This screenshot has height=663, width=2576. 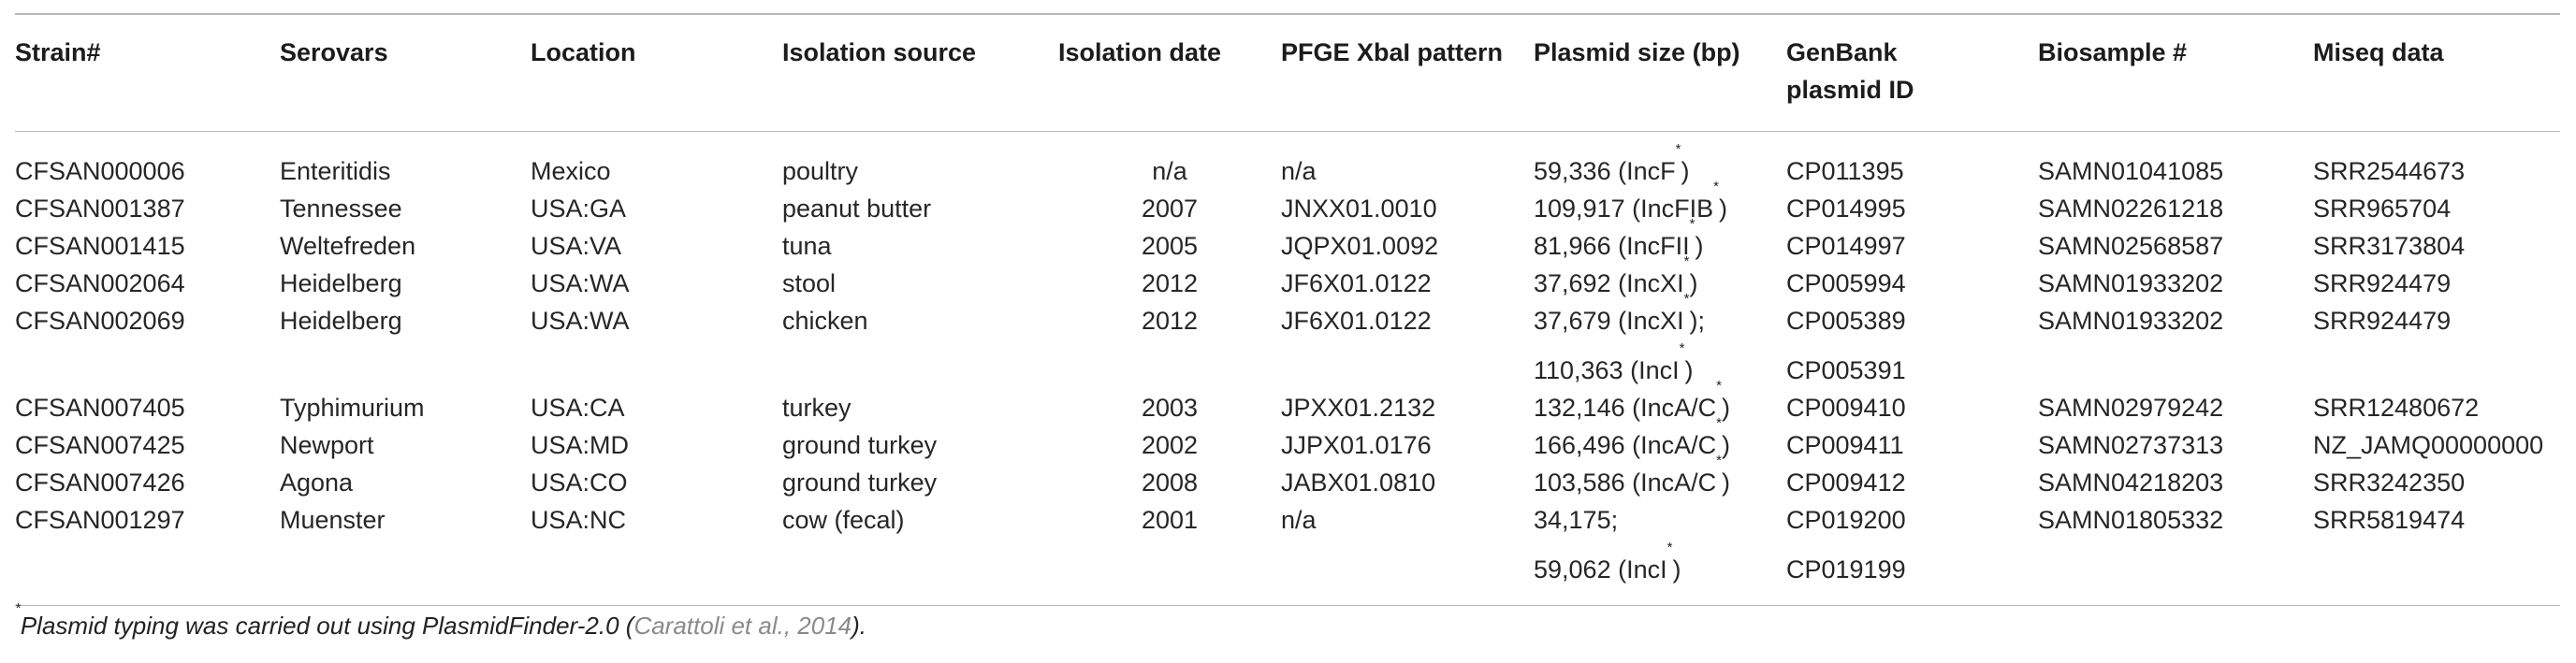 I want to click on table-row: 110,363 (IncI*) CP005391, so click(x=1287, y=364).